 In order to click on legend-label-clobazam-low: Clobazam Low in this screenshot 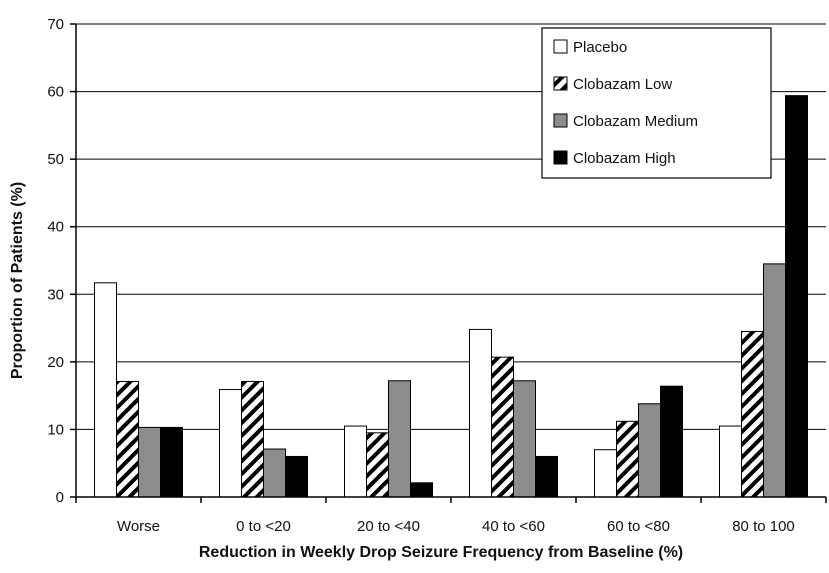, I will do `click(622, 84)`.